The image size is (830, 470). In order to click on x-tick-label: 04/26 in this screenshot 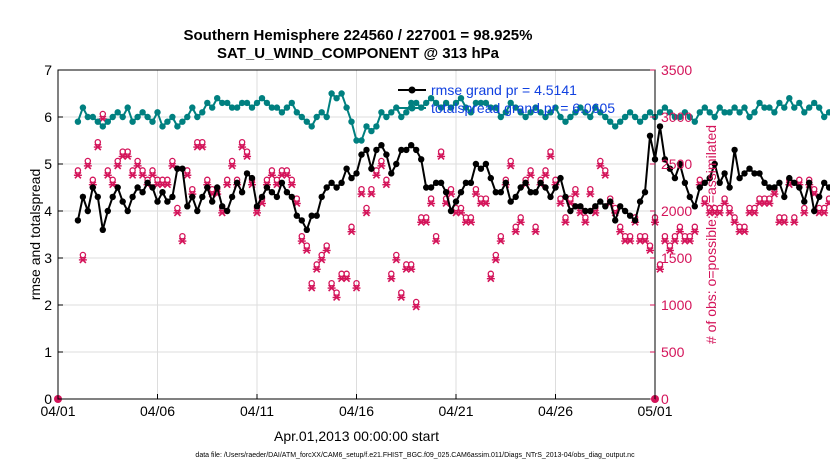, I will do `click(555, 411)`.